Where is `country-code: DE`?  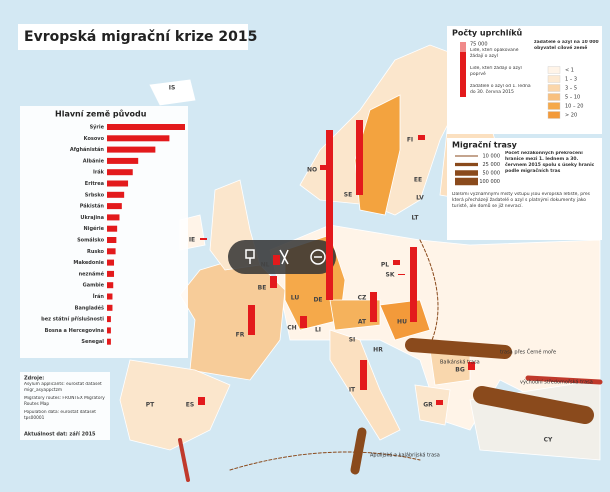
country-code: DE is located at coordinates (317, 300).